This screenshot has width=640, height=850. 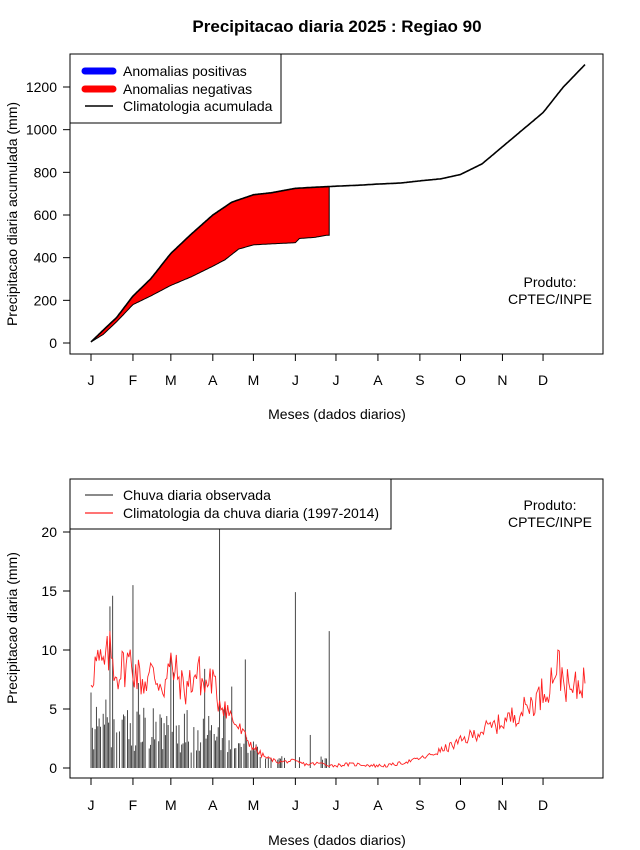 I want to click on legend-daily-climatology-label: Climatologia da chuva diaria (1997-2014), so click(x=251, y=513).